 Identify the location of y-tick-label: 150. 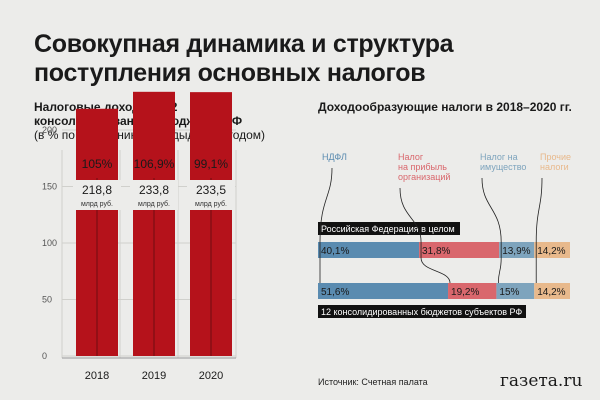
(49, 187).